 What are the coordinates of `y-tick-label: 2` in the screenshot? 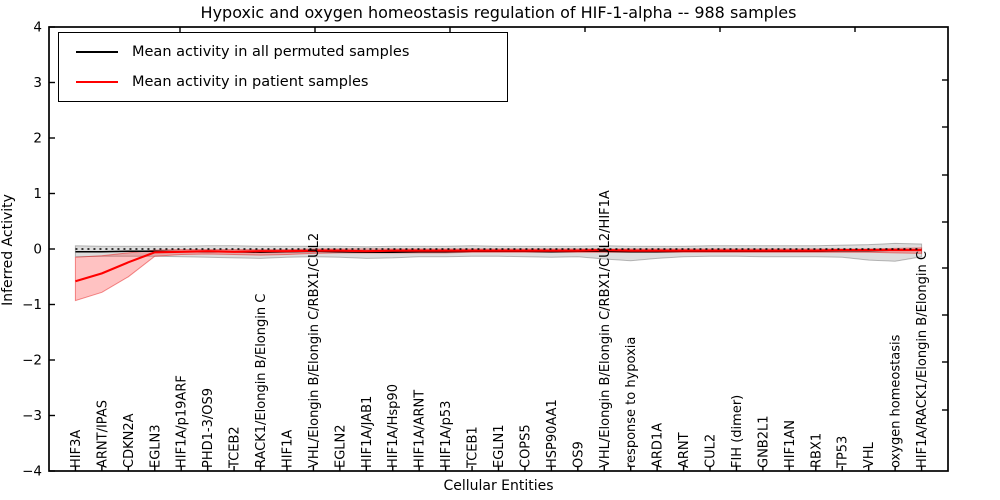 It's located at (37, 139).